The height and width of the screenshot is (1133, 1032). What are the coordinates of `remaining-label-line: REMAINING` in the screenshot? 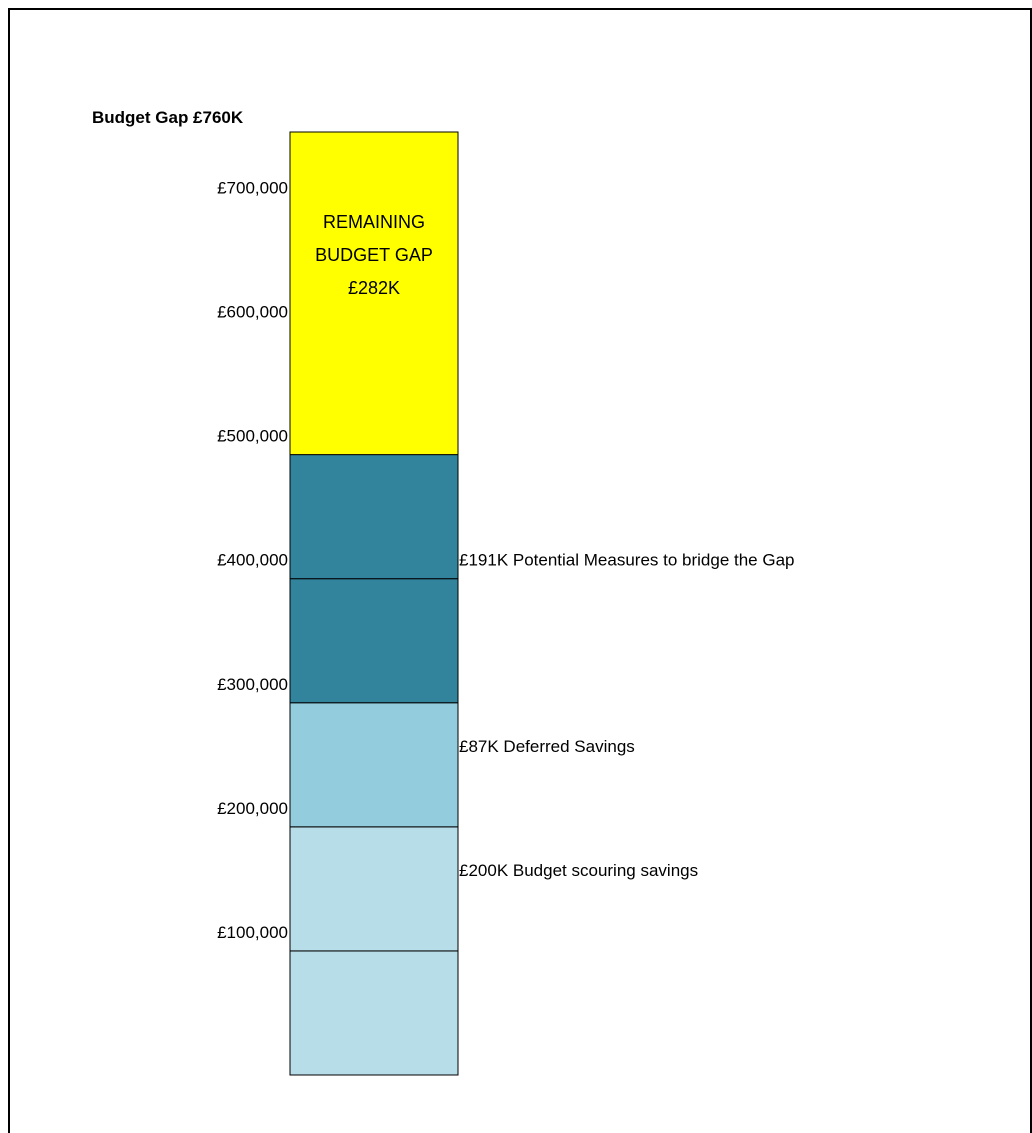 It's located at (374, 222).